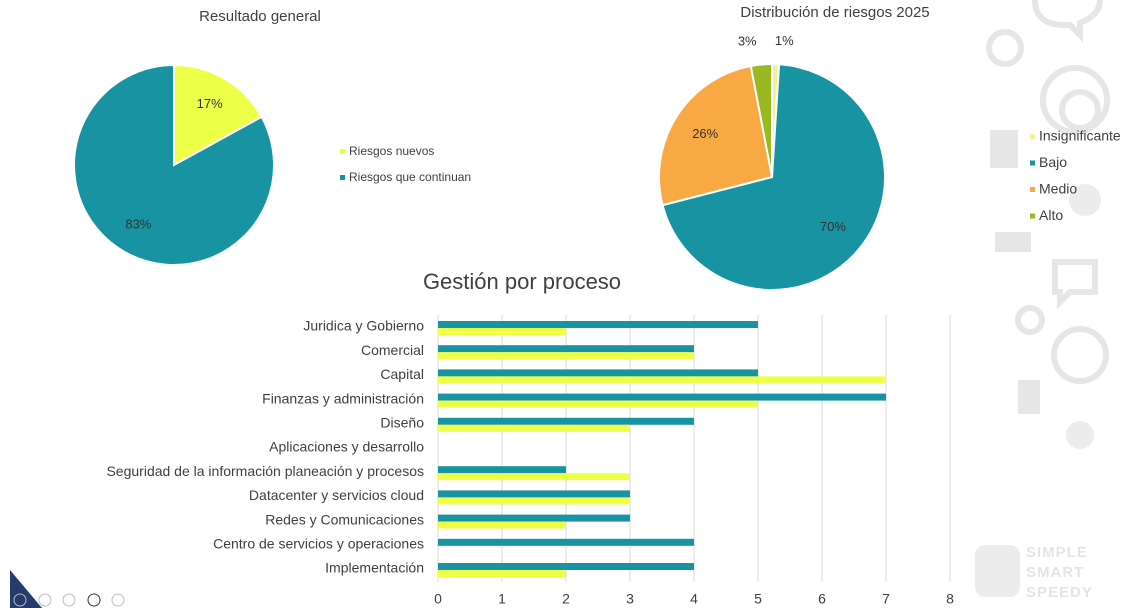  Describe the element at coordinates (438, 599) in the screenshot. I see `x-tick-label: 0` at that location.